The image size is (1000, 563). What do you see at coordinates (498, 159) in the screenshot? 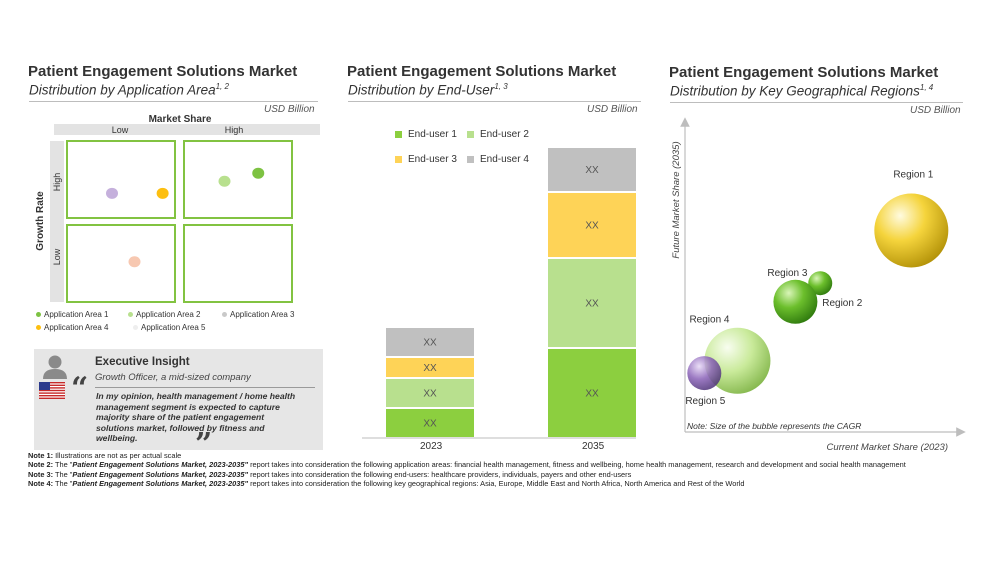
I see `legend-end-user-4: End-user 4` at bounding box center [498, 159].